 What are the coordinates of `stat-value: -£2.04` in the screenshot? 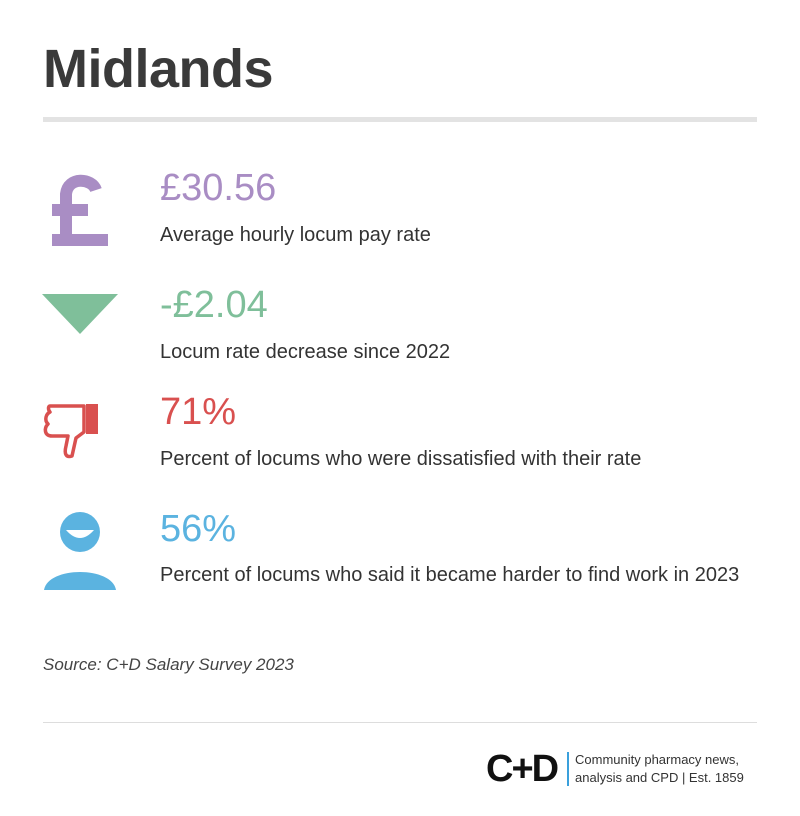 It's located at (214, 305).